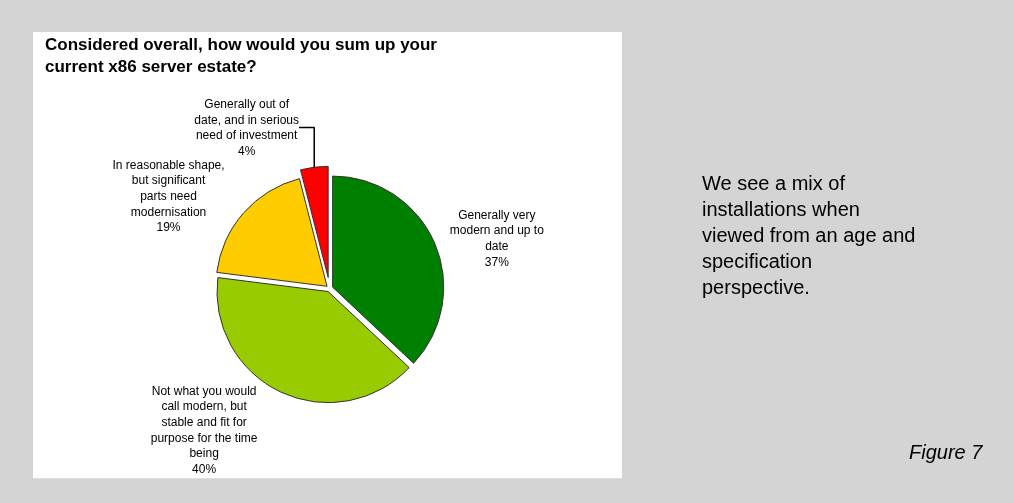  What do you see at coordinates (497, 261) in the screenshot?
I see `data-label: 37%` at bounding box center [497, 261].